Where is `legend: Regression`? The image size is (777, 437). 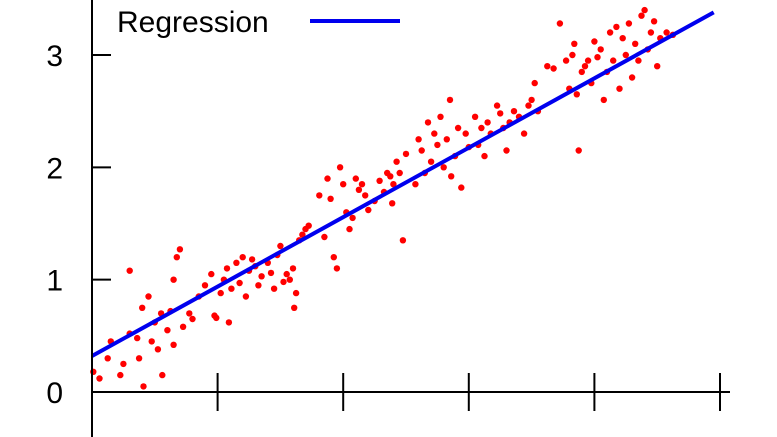 legend: Regression is located at coordinates (258, 22).